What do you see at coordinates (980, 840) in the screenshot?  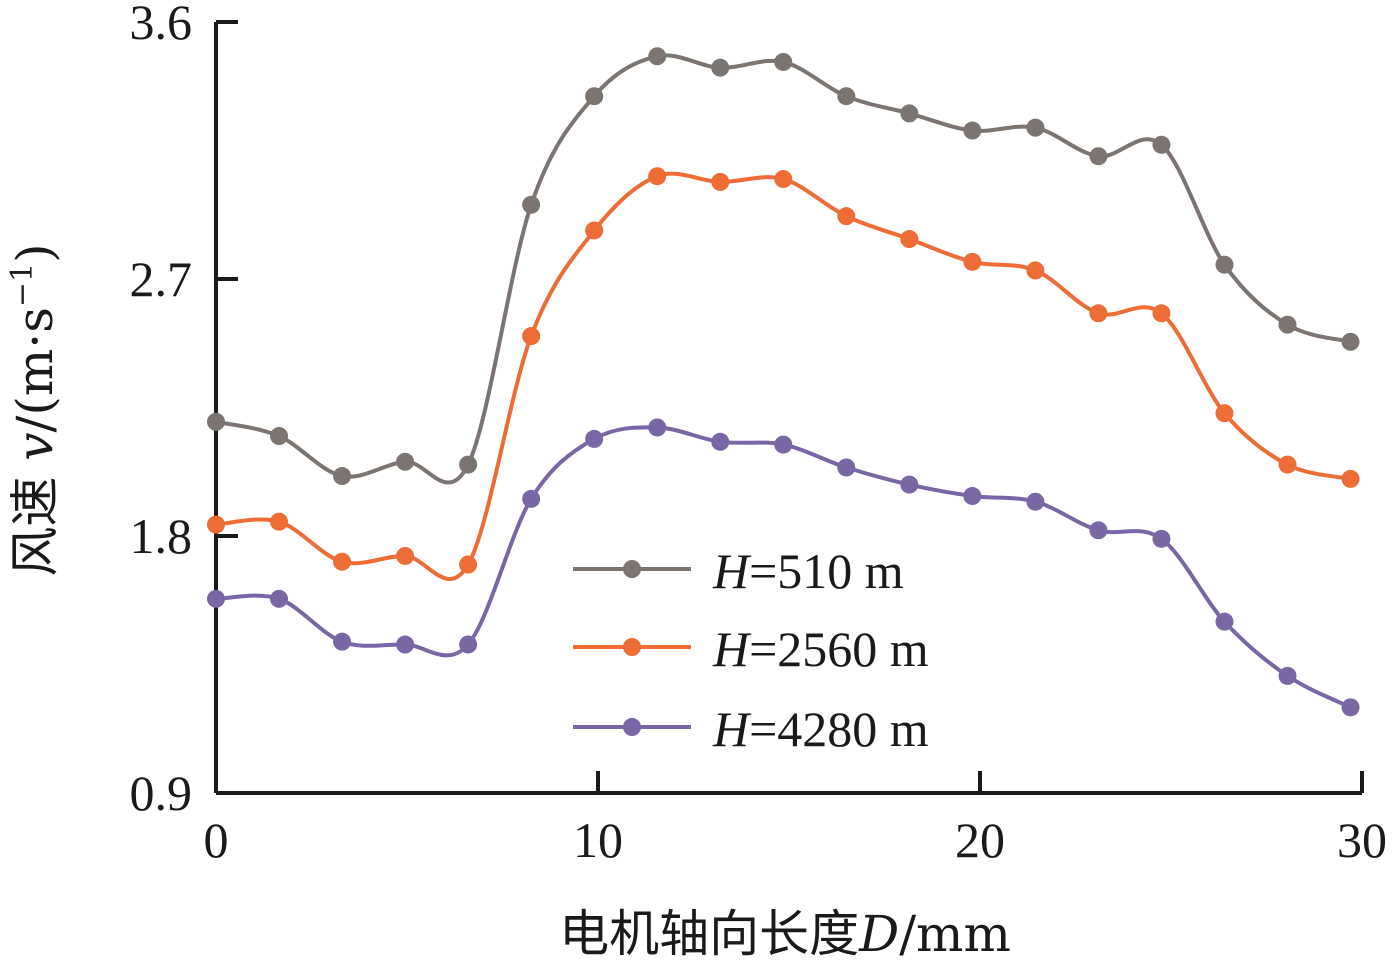 I see `x-tick-label-2: 20` at bounding box center [980, 840].